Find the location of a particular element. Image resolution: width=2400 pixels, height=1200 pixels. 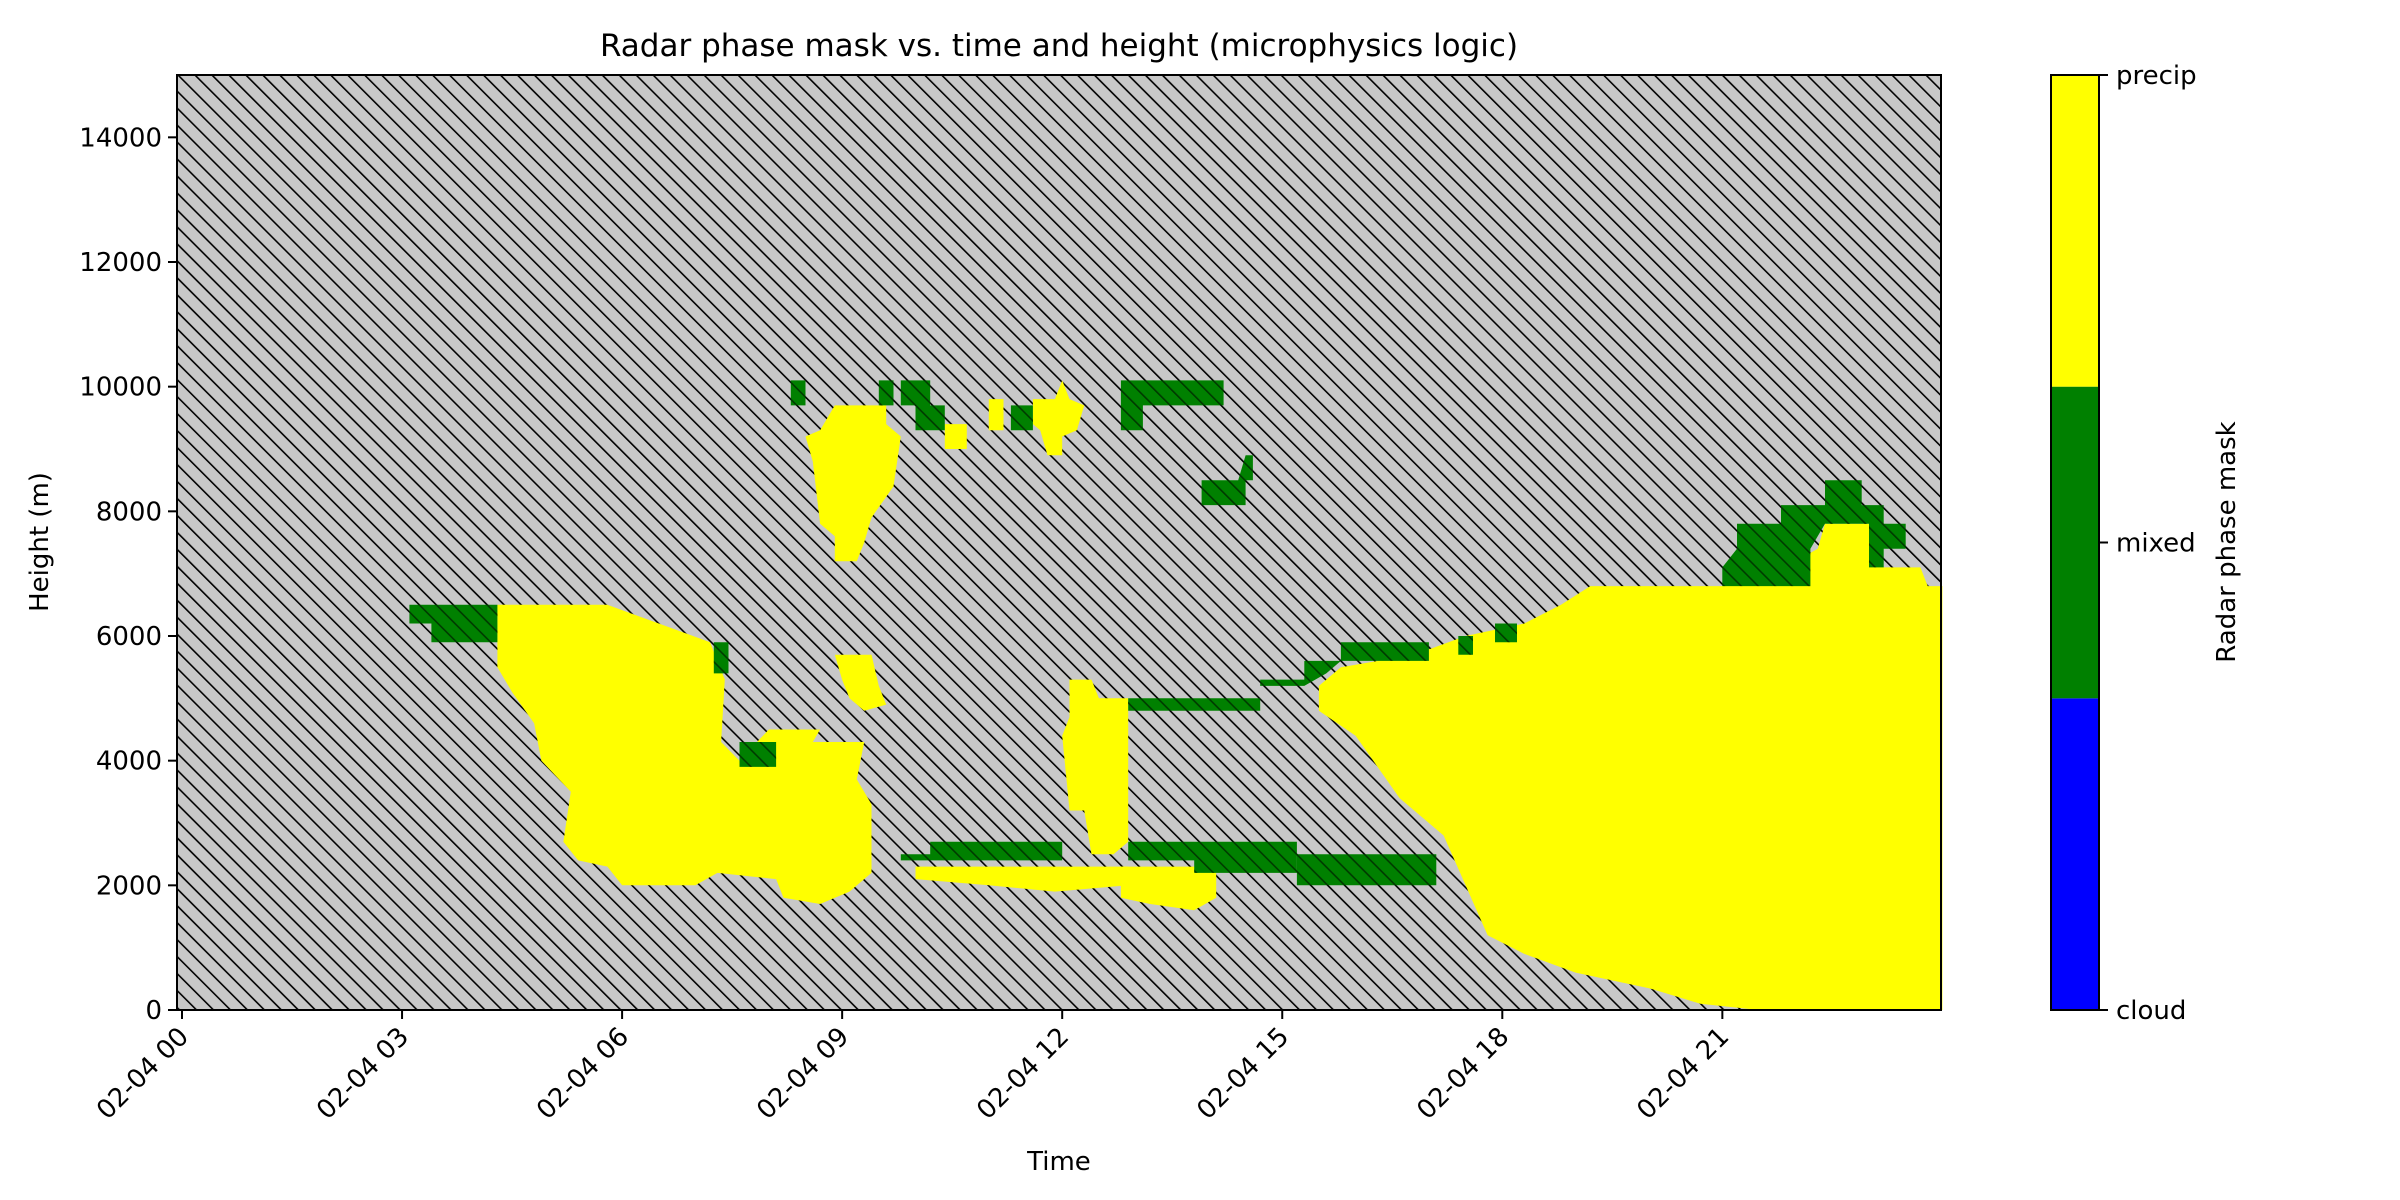

colorbar-tick-label-precip: precip is located at coordinates (2156, 76).